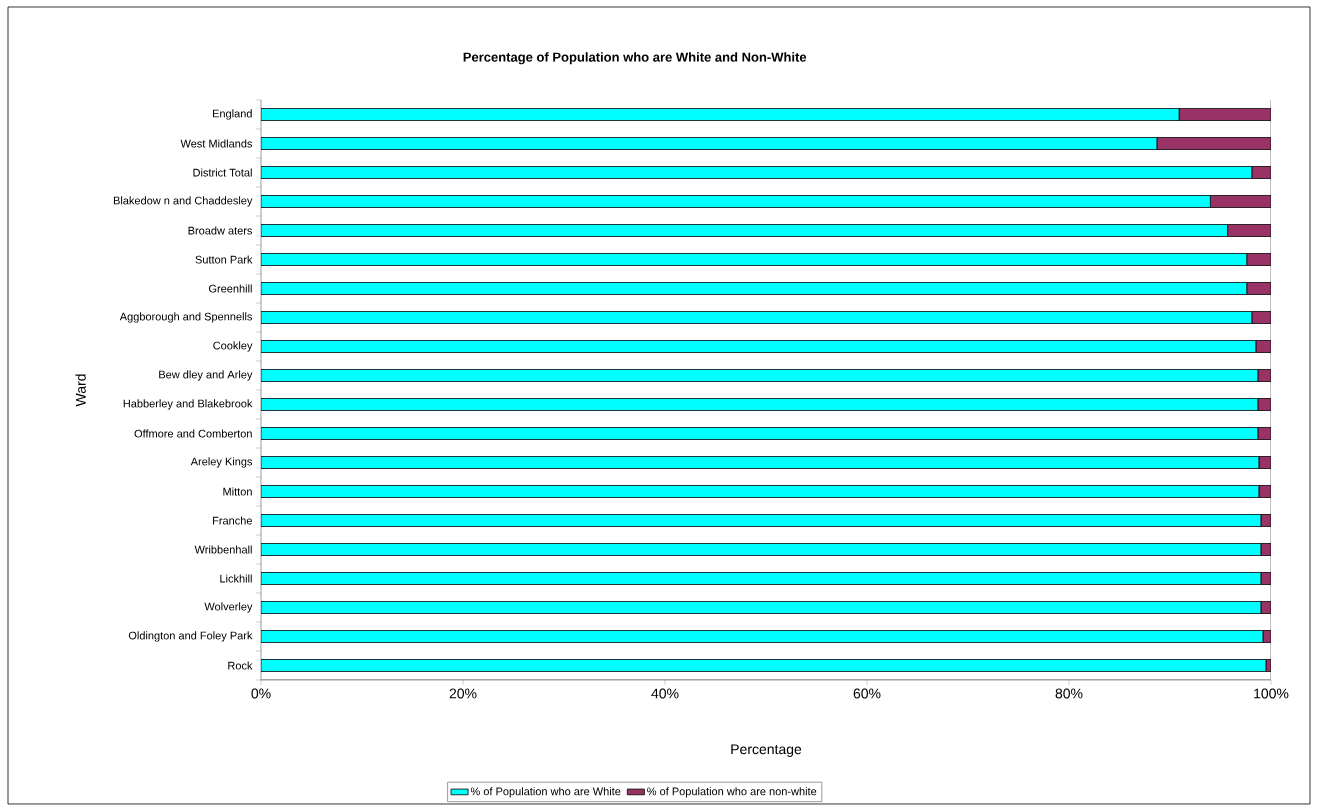 The image size is (1318, 810). I want to click on y-tick-label: Areley Kings, so click(221, 462).